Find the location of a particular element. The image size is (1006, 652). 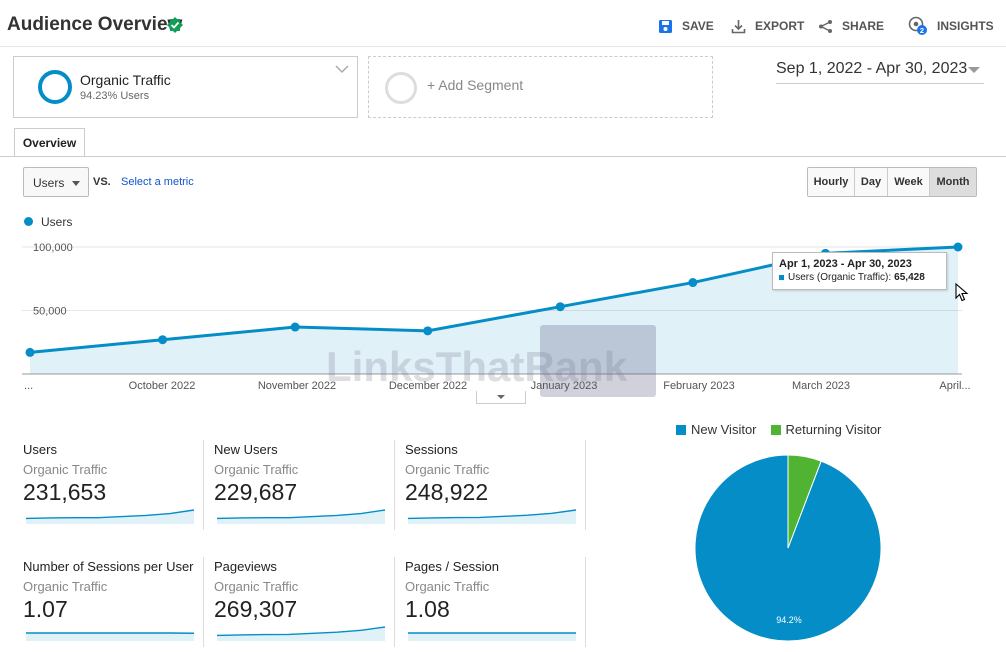

granularity-toggle: Hourly Day Week Month is located at coordinates (892, 182).